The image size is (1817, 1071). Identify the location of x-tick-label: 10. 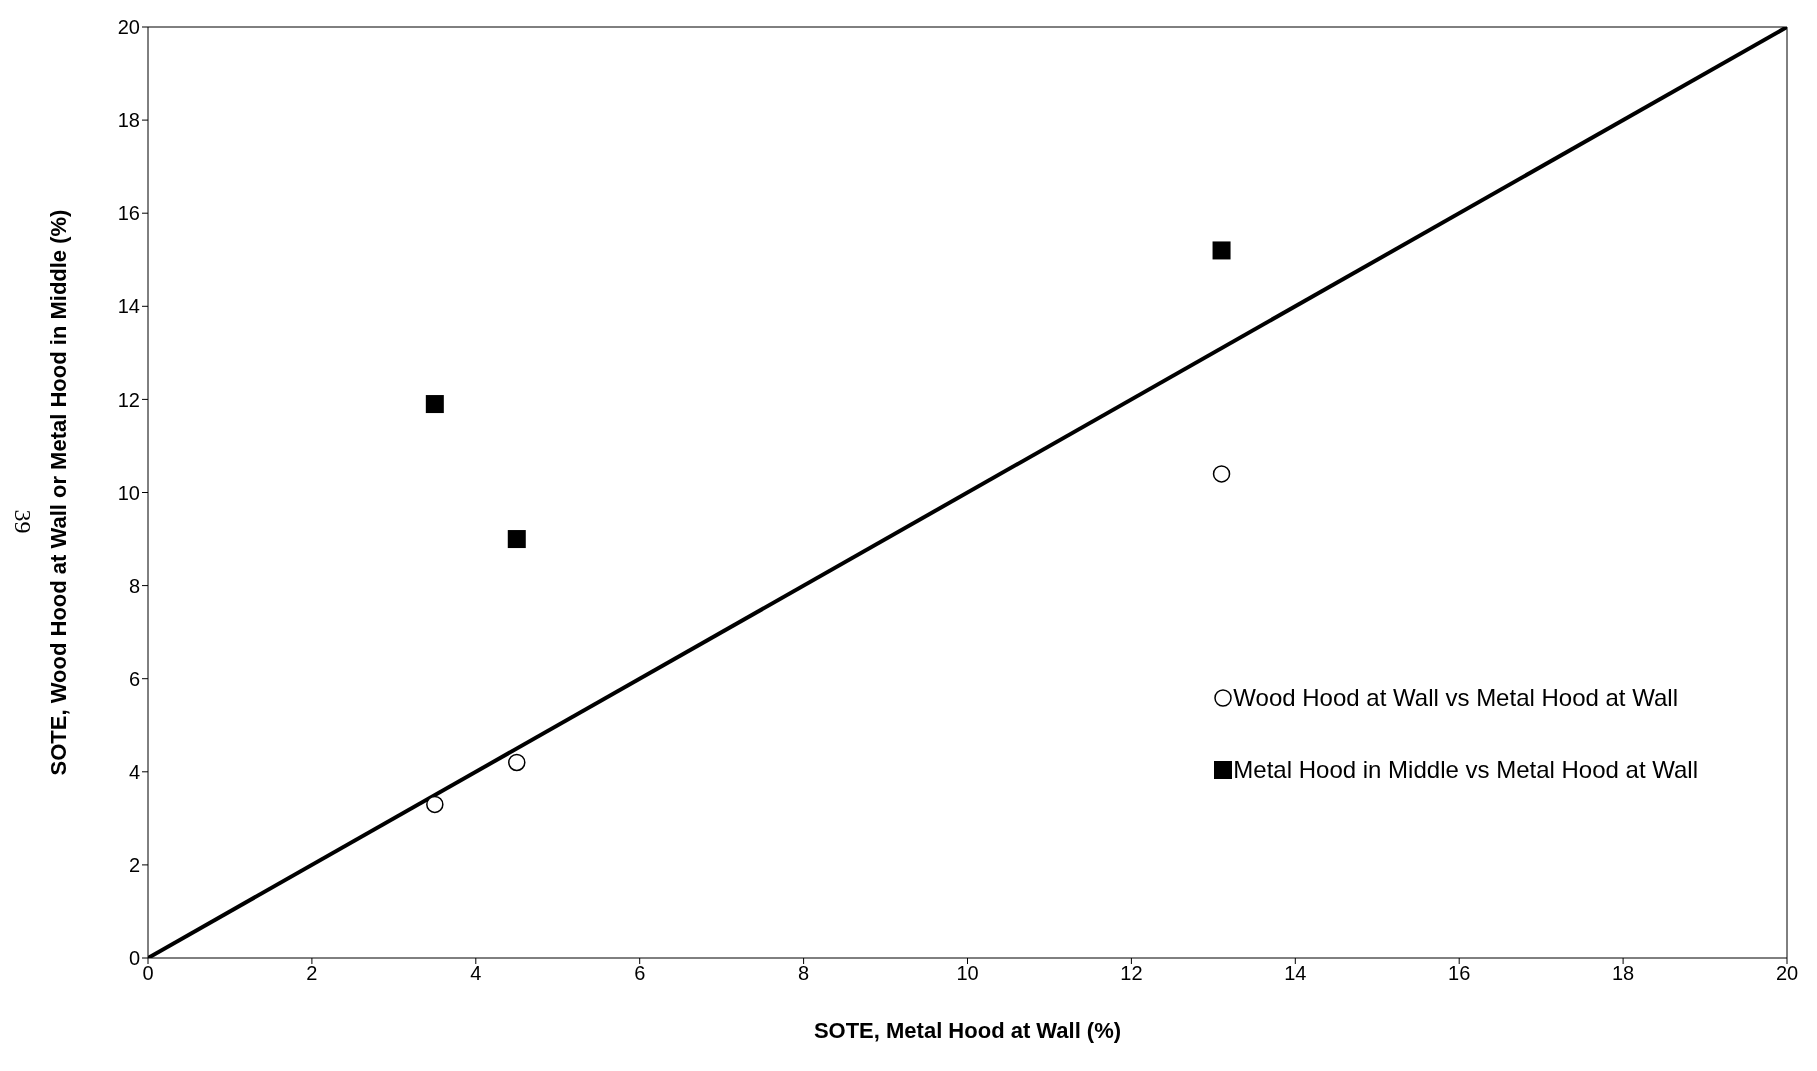
(967, 973).